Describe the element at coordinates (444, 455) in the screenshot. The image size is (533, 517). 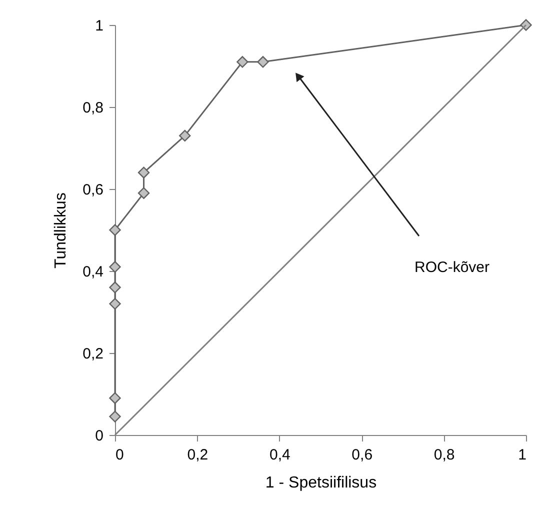
I see `x-tick-label: 0,8` at that location.